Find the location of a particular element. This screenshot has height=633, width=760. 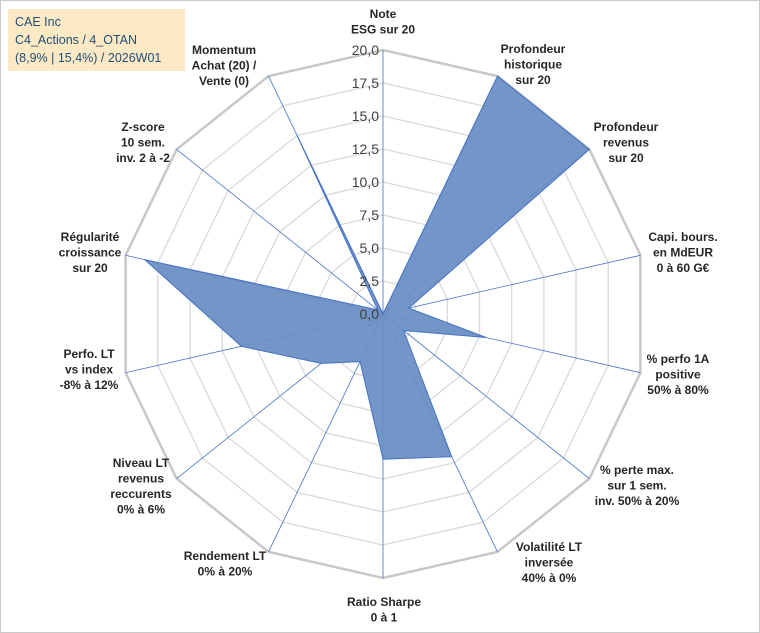

tick-label-8: 20,0 is located at coordinates (365, 50).